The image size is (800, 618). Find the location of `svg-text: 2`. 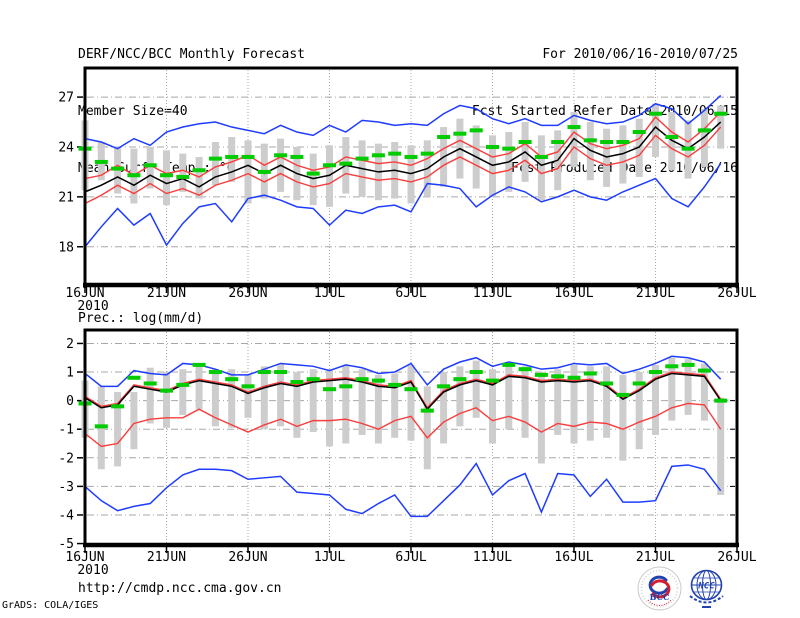

svg-text: 2 is located at coordinates (70, 344).